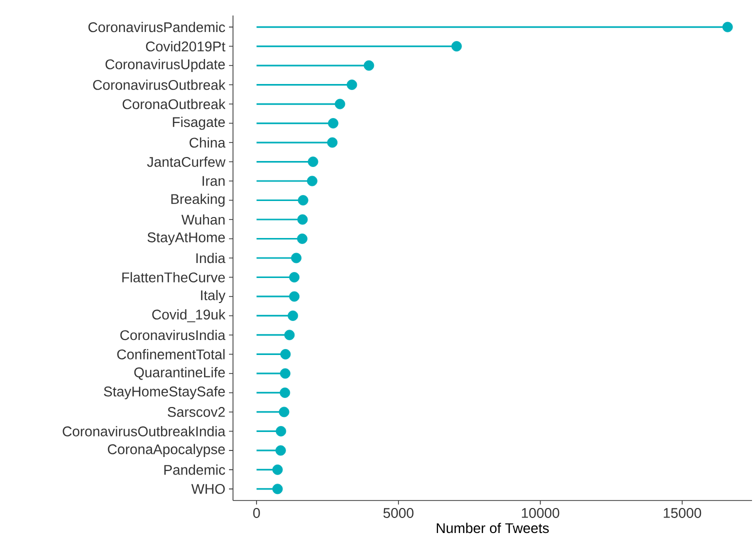 The height and width of the screenshot is (551, 754). I want to click on y-tick-label: StayHomeStaySafe, so click(164, 393).